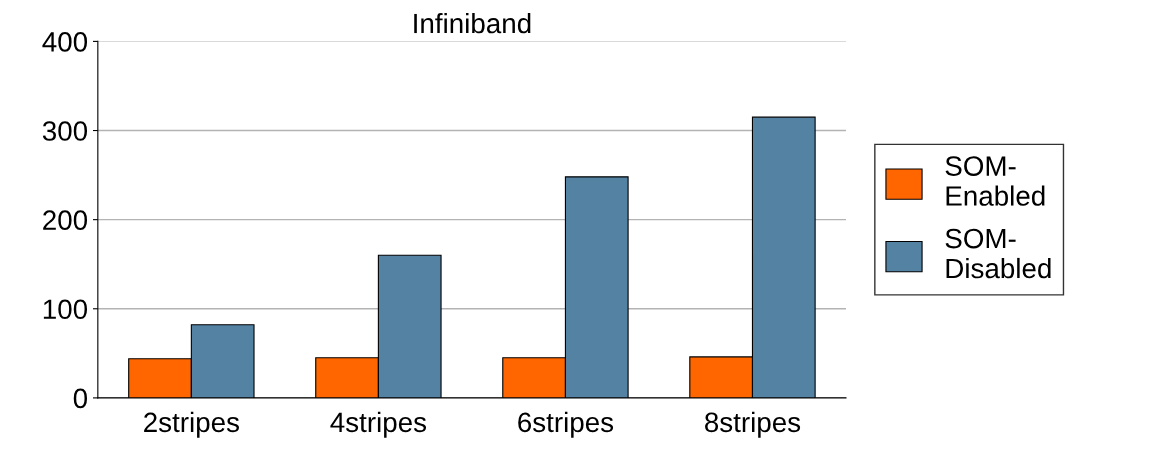  What do you see at coordinates (65, 131) in the screenshot?
I see `y-tick-label: 300` at bounding box center [65, 131].